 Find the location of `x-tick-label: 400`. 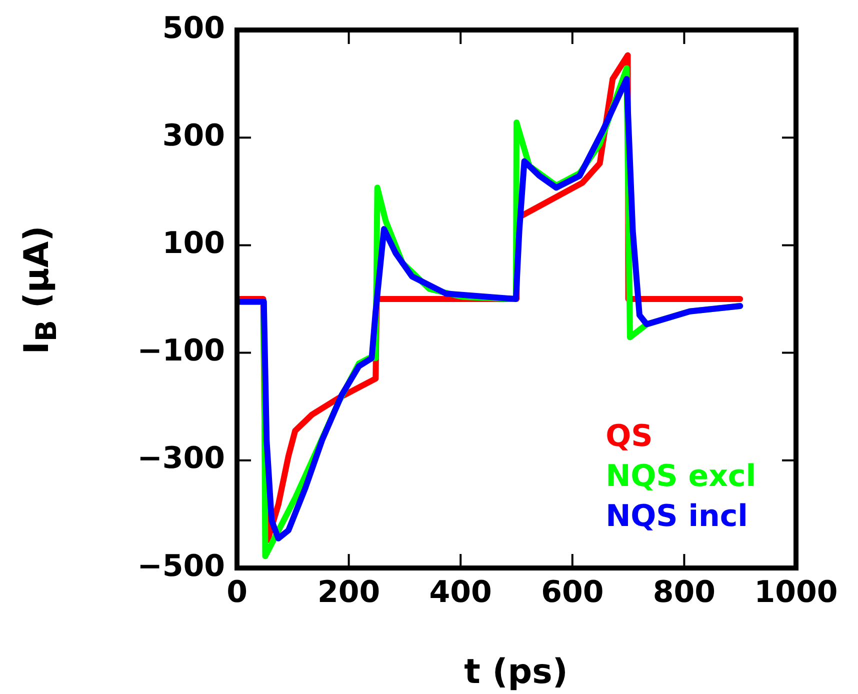

x-tick-label: 400 is located at coordinates (460, 592).